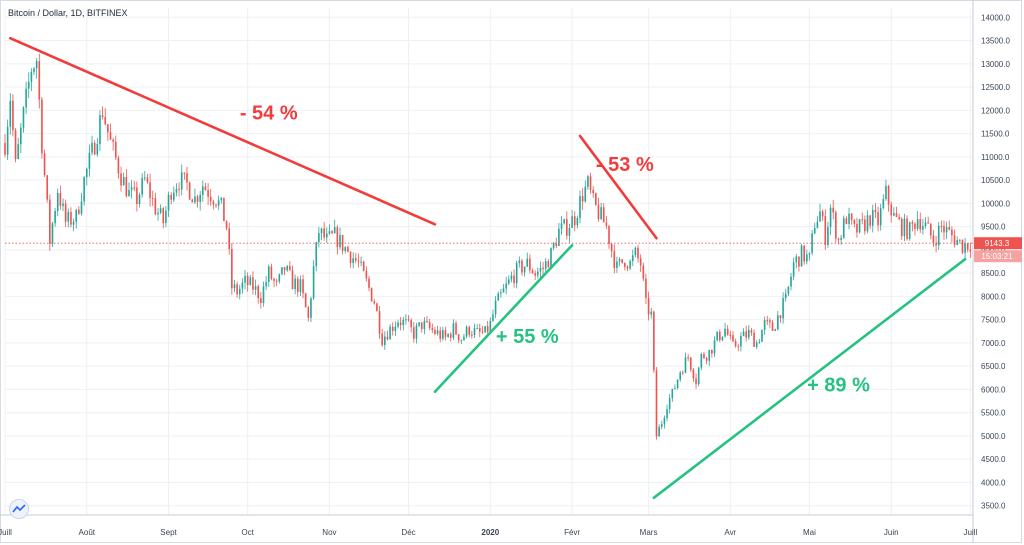 This screenshot has width=1024, height=545. I want to click on y-tick-label: 7000.0, so click(993, 343).